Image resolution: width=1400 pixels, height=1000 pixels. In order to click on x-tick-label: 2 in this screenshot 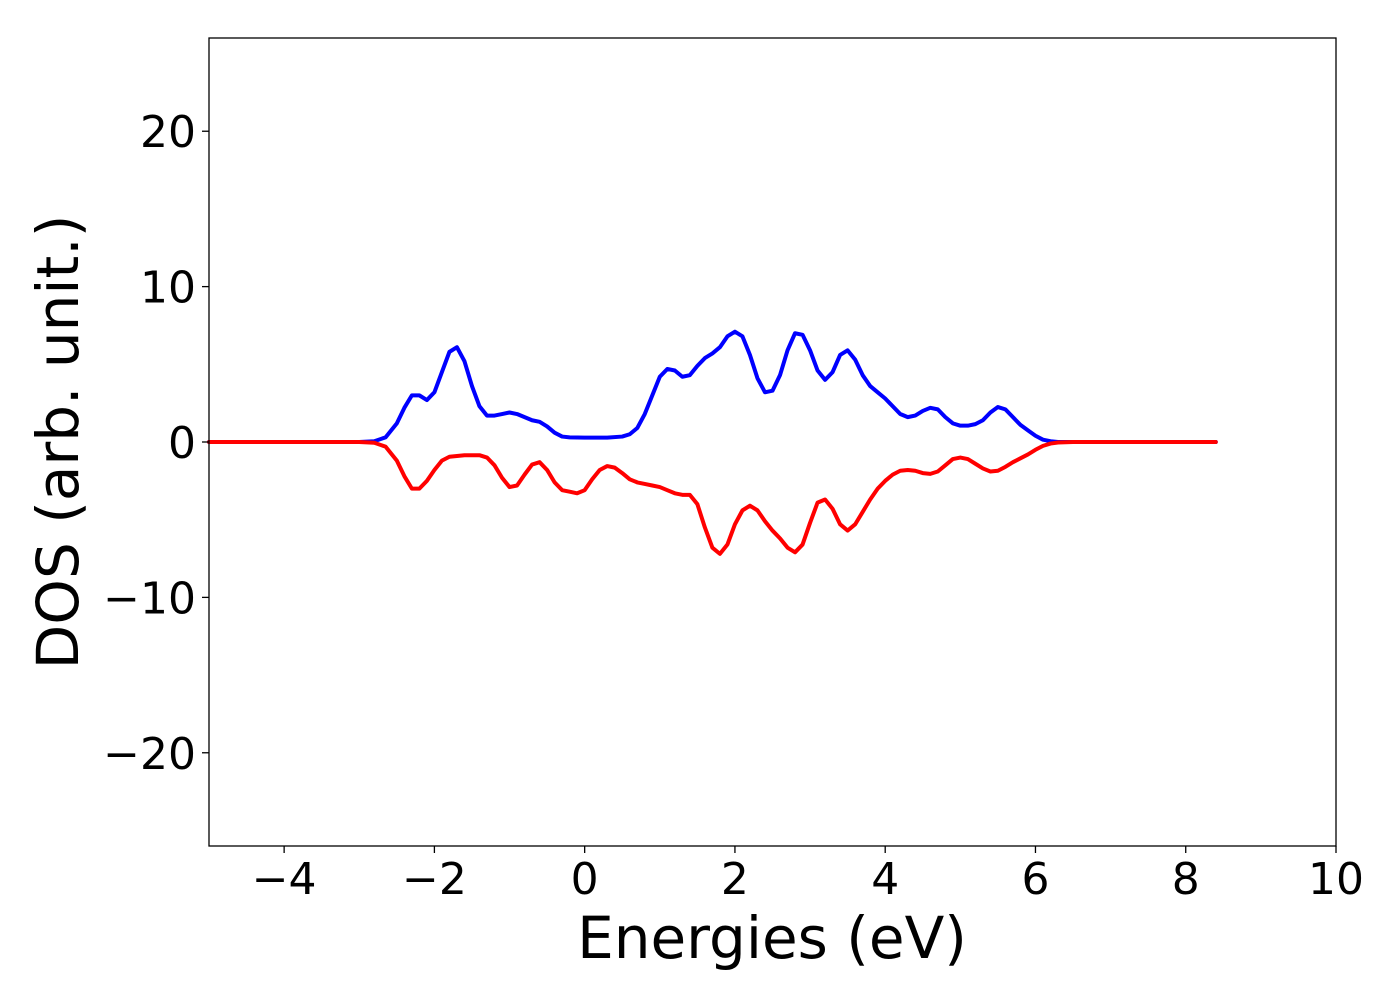, I will do `click(735, 879)`.